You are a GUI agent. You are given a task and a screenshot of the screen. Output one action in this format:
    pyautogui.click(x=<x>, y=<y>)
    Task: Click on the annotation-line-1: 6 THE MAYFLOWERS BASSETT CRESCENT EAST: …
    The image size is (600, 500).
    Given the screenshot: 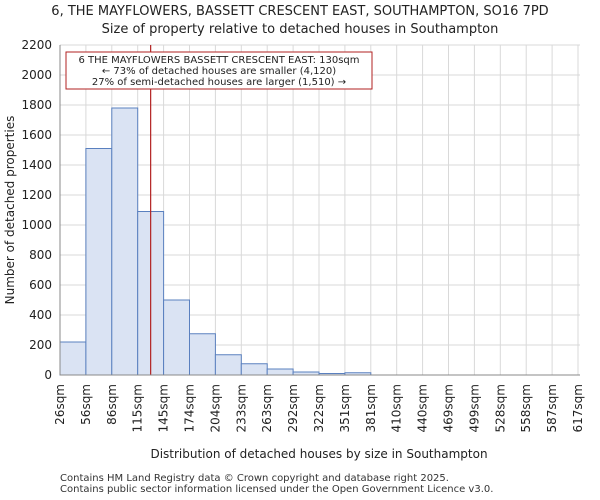 What is the action you would take?
    pyautogui.click(x=218, y=60)
    